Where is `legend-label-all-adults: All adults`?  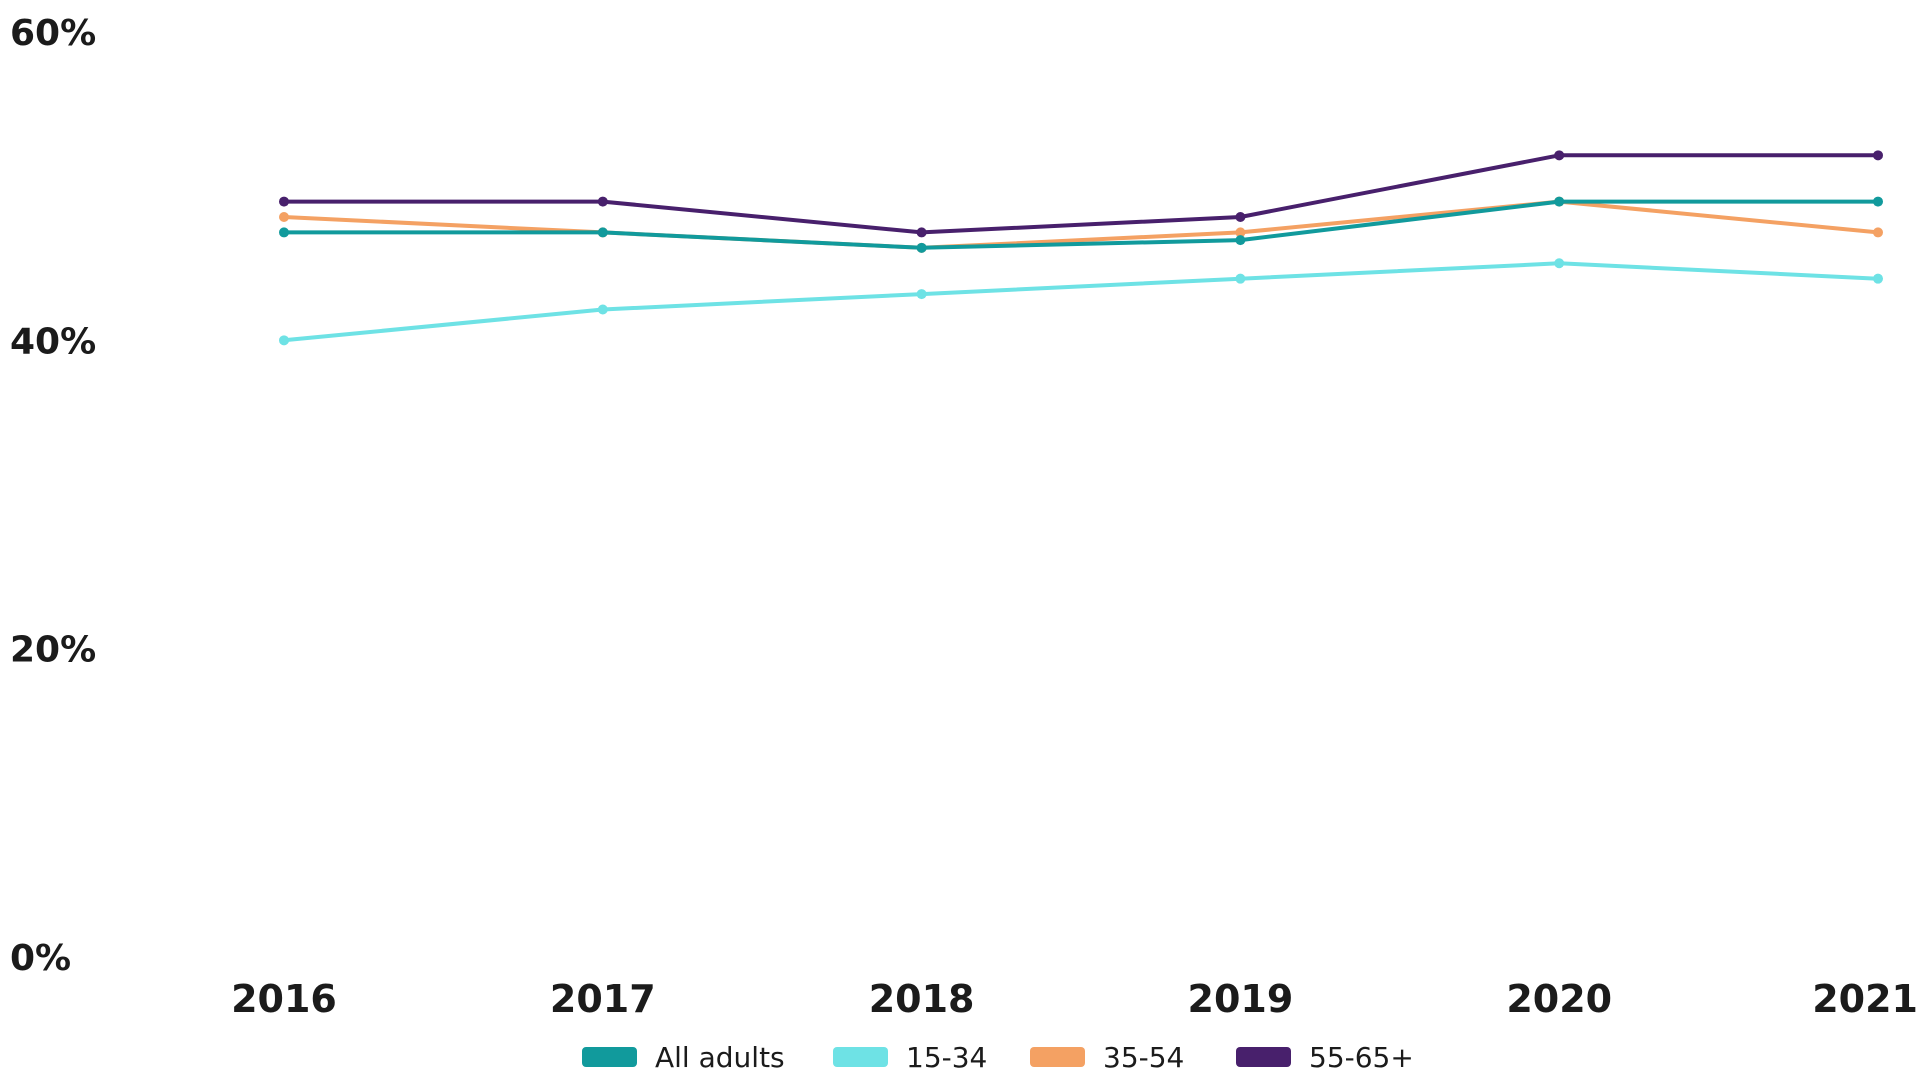 legend-label-all-adults: All adults is located at coordinates (720, 1057).